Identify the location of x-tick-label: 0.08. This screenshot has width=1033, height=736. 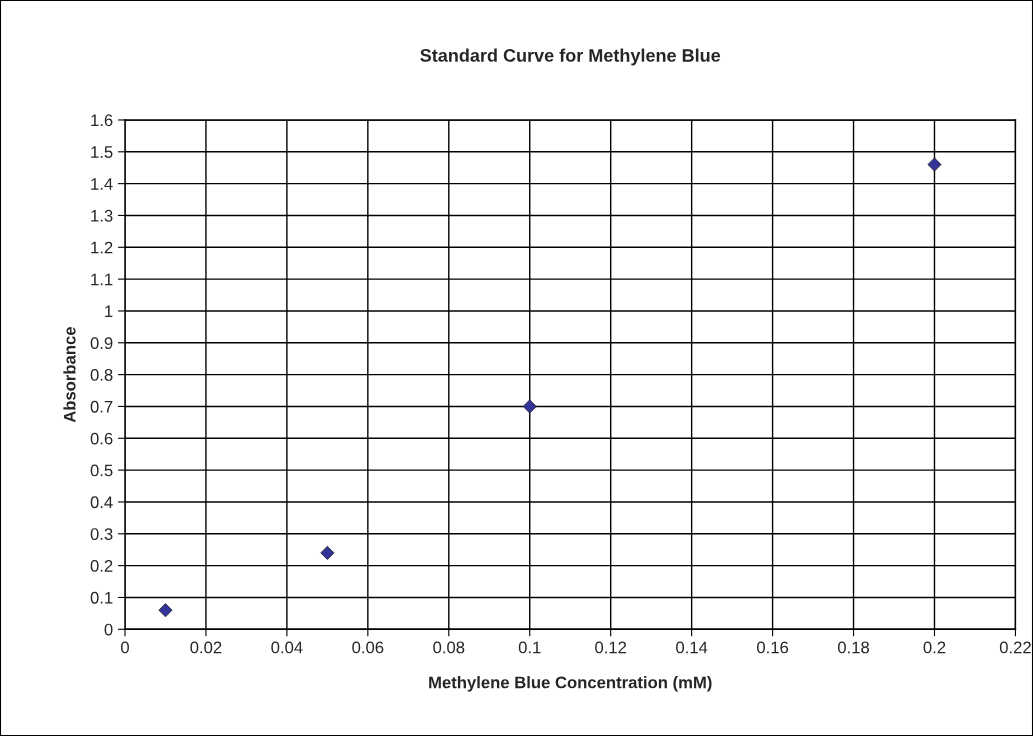
(449, 647).